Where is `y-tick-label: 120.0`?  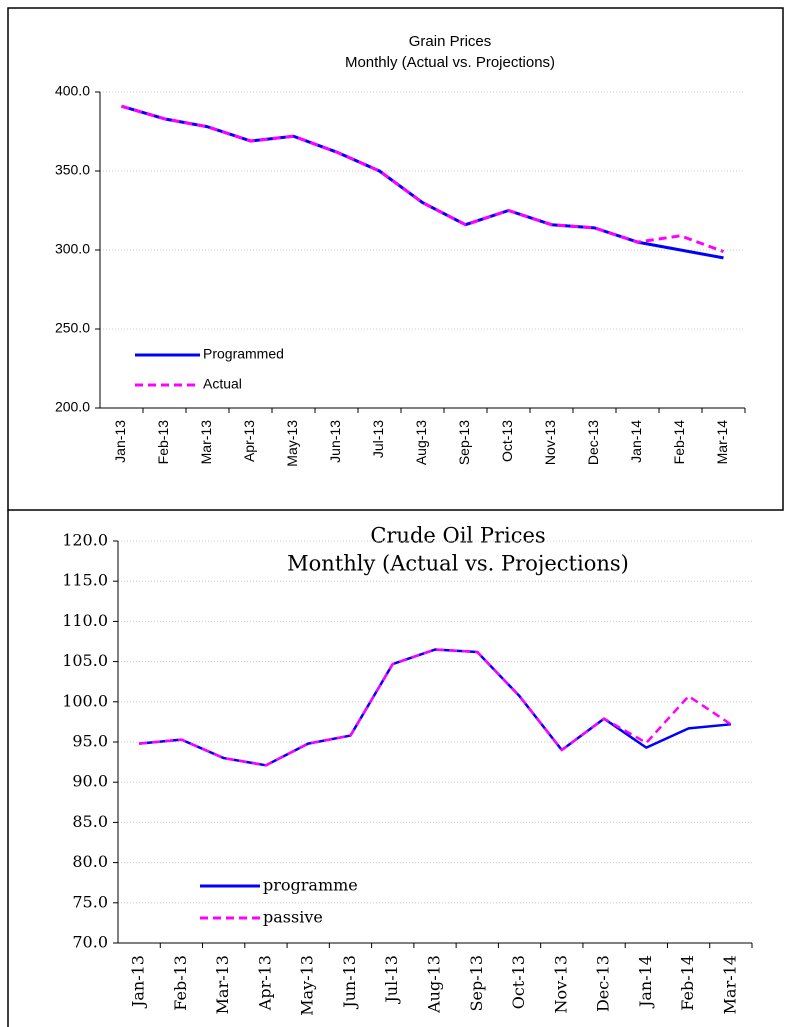 y-tick-label: 120.0 is located at coordinates (85, 540).